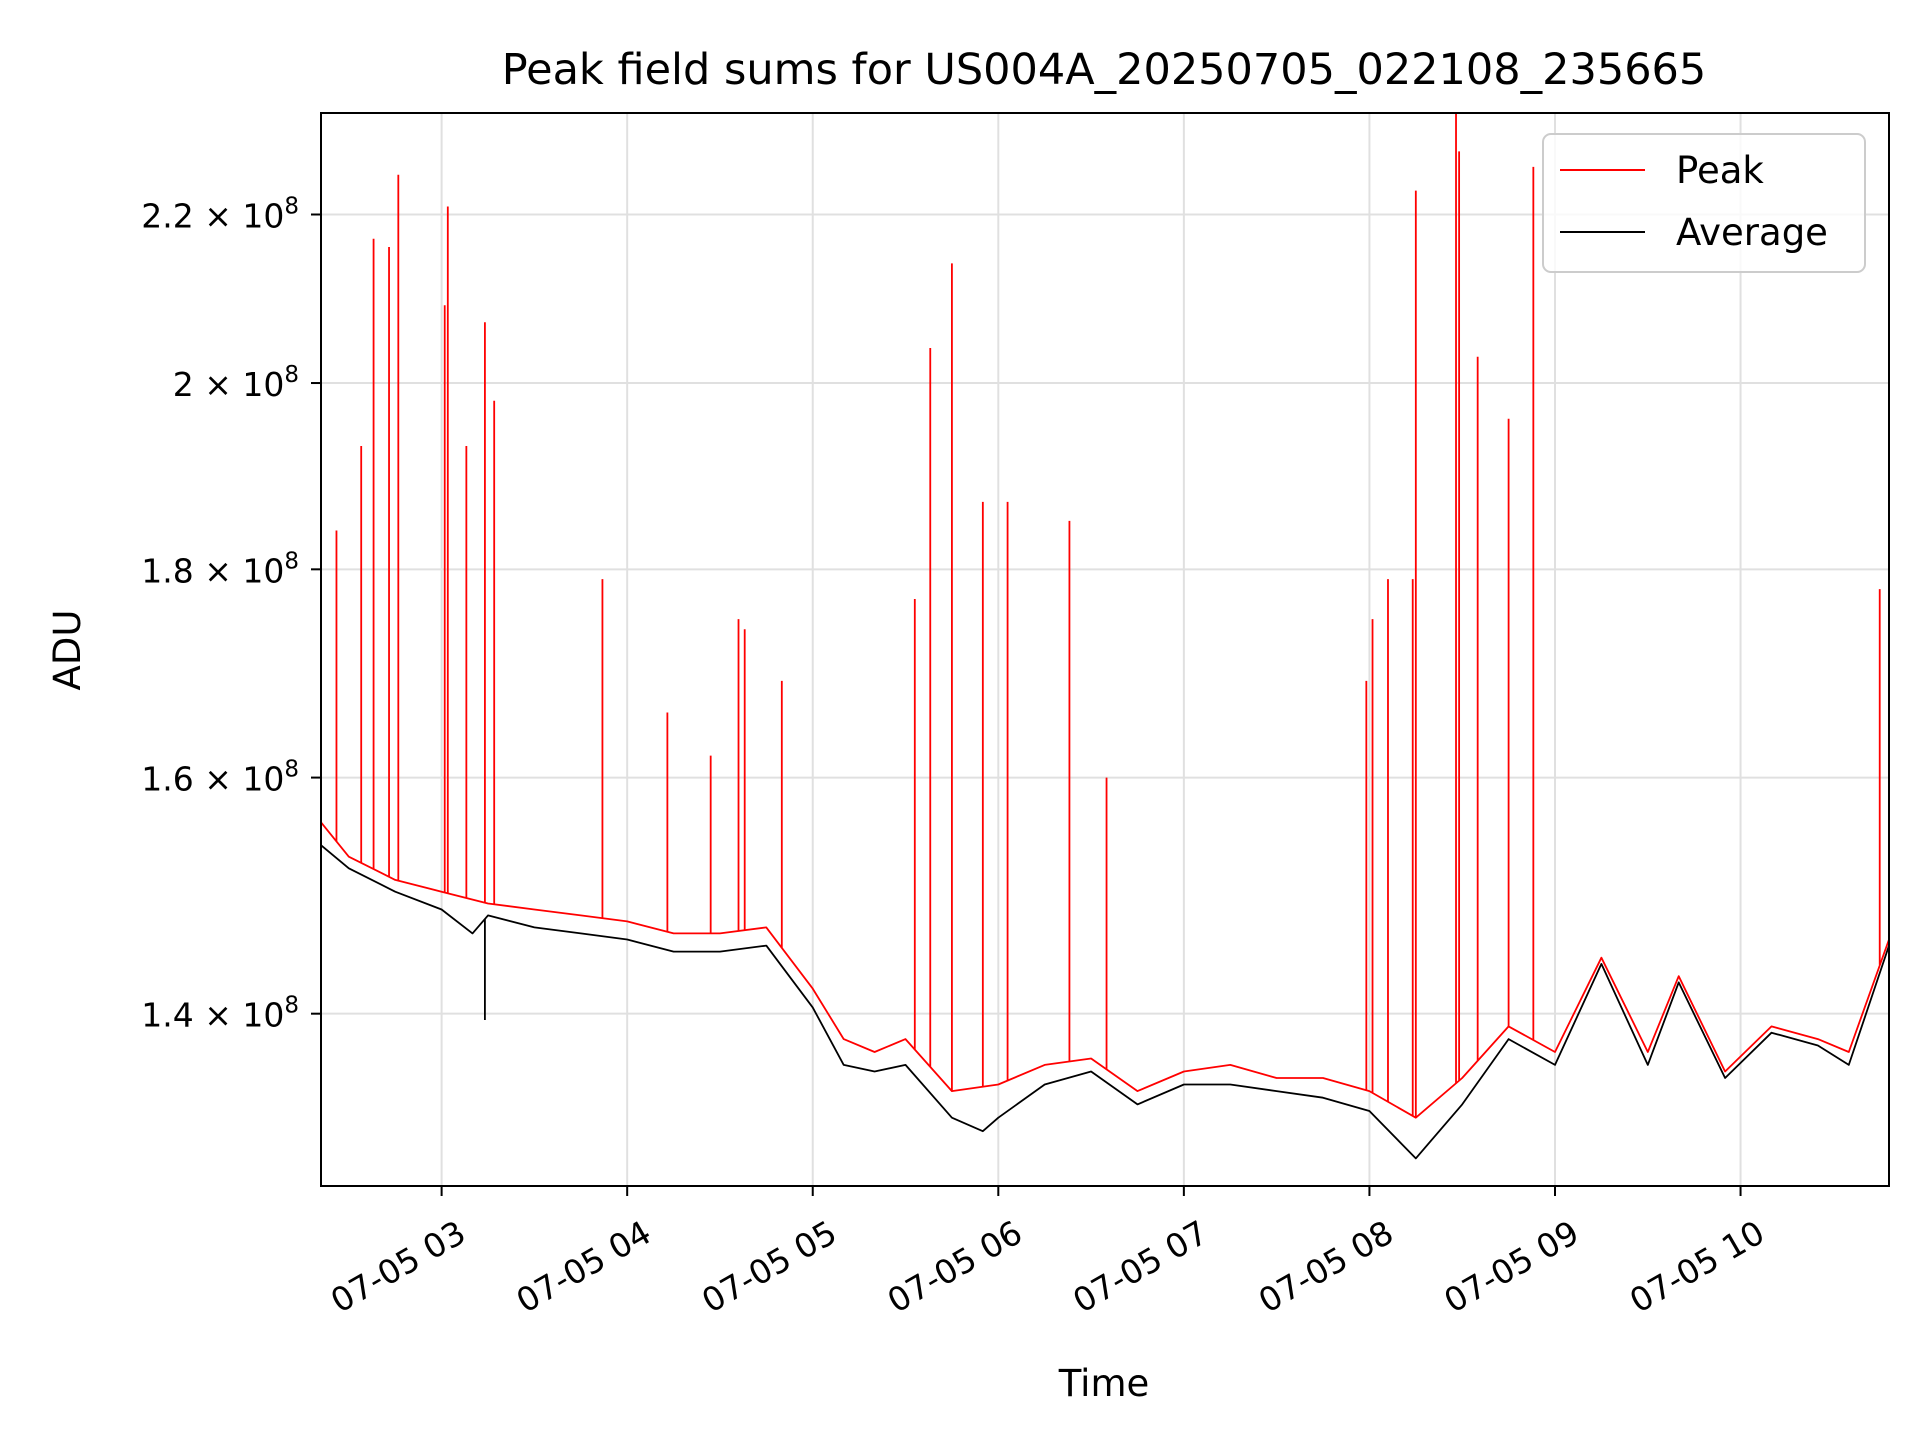 Image resolution: width=1920 pixels, height=1440 pixels. I want to click on legend-box, so click(1704, 203).